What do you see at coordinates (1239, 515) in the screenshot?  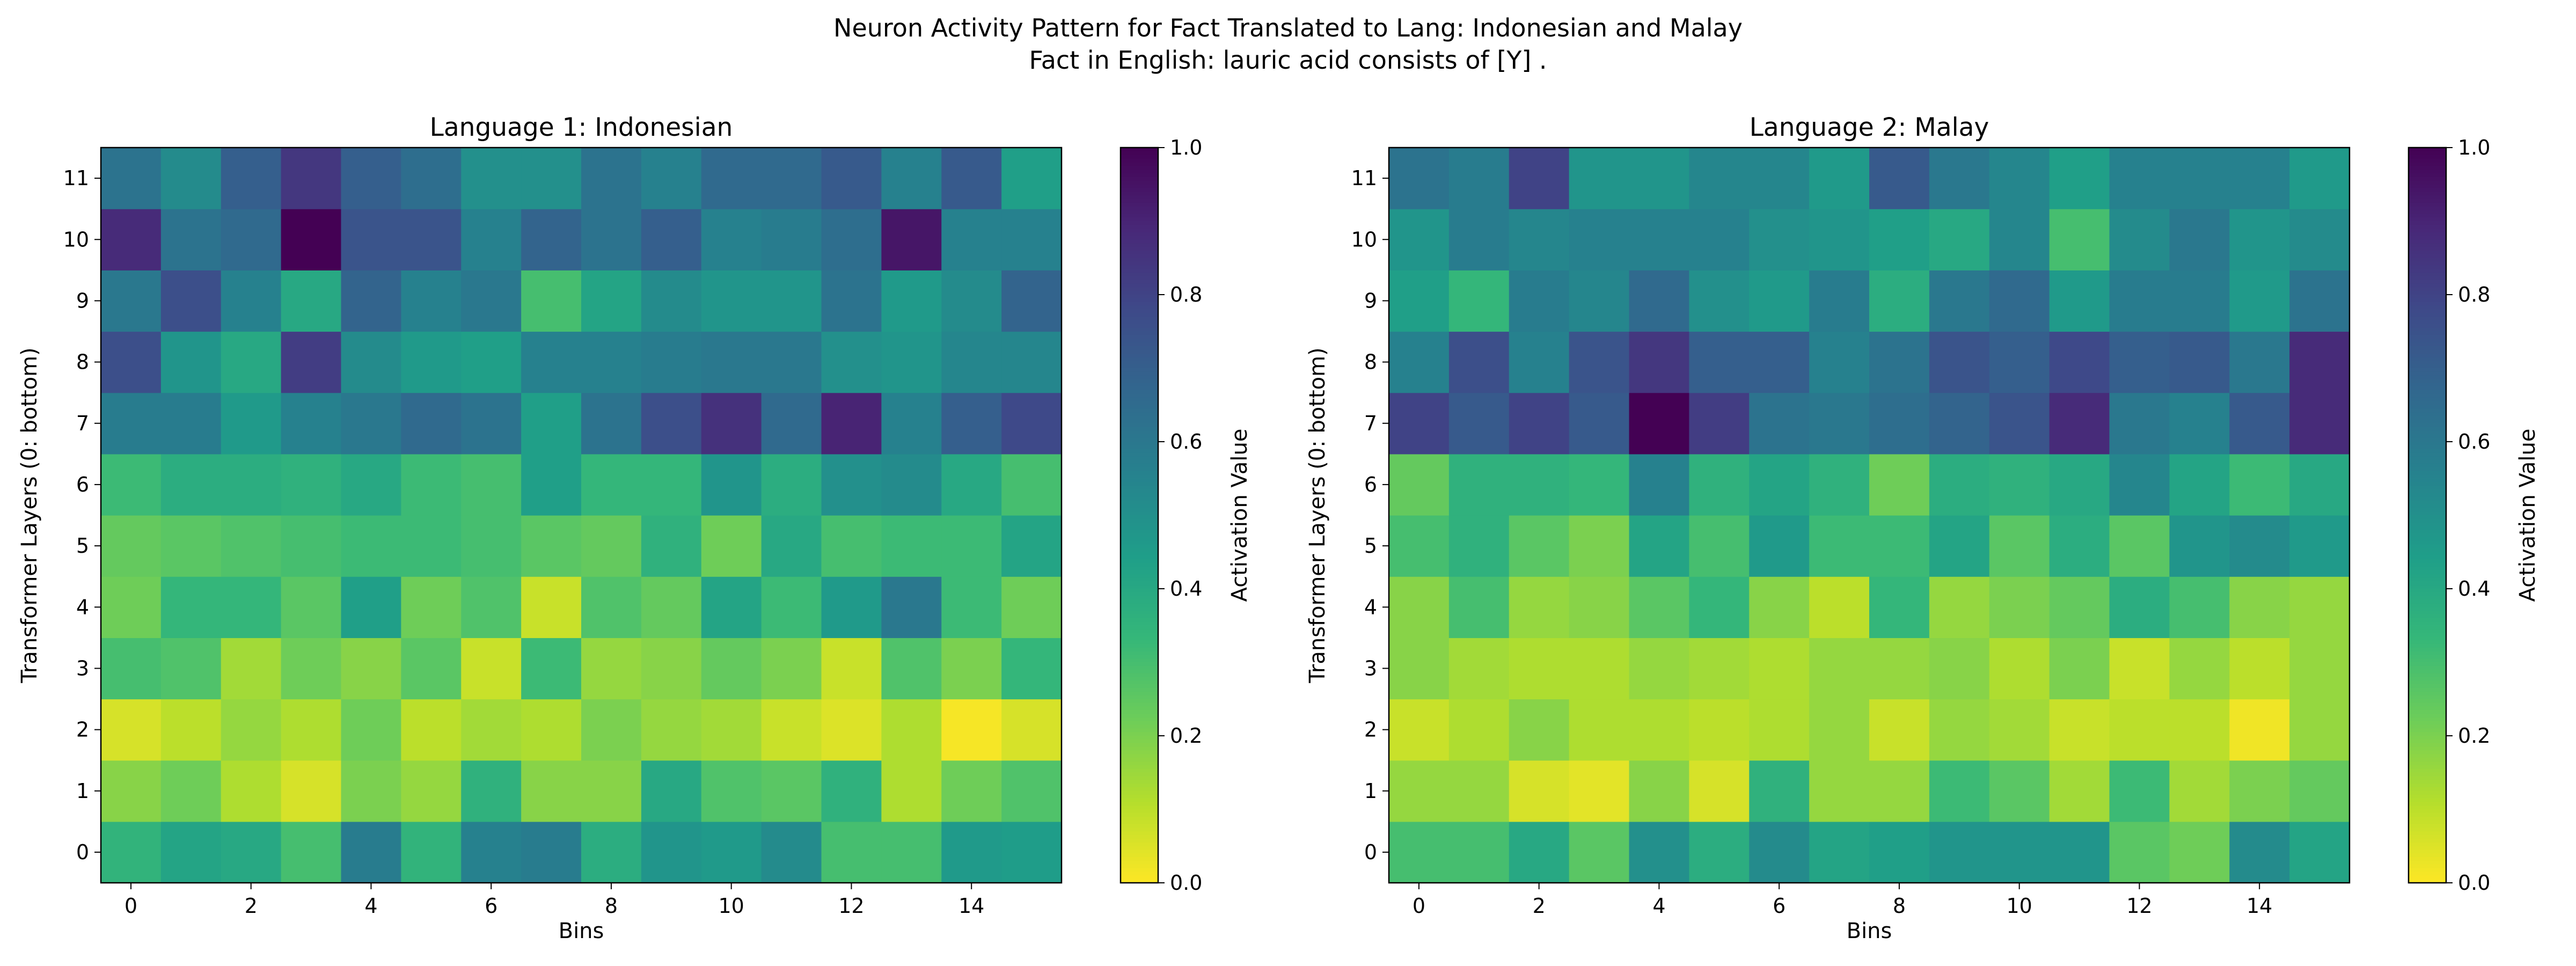 I see `colorbar-label: Activation Value` at bounding box center [1239, 515].